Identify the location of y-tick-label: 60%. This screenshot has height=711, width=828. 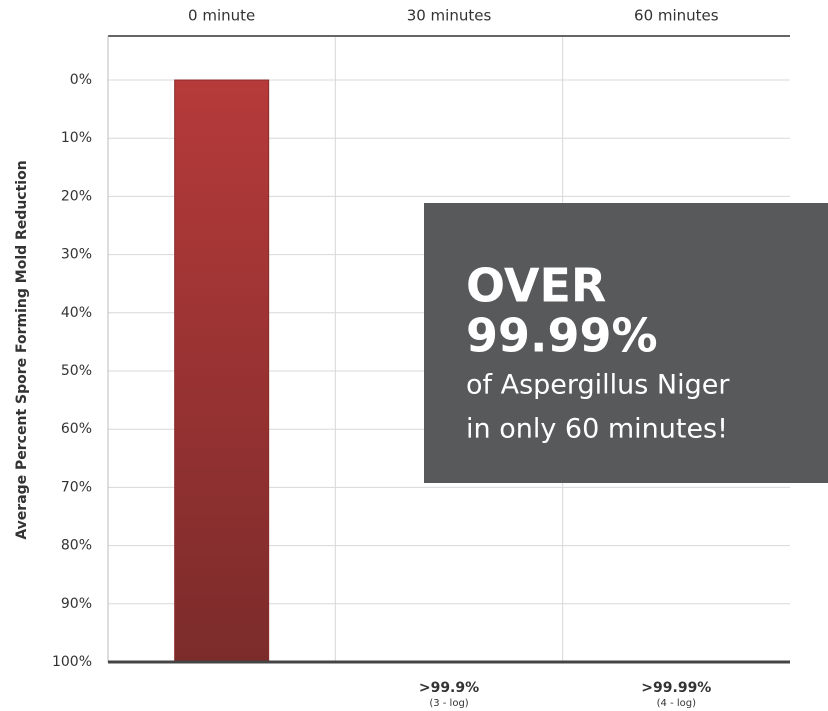
(76, 429).